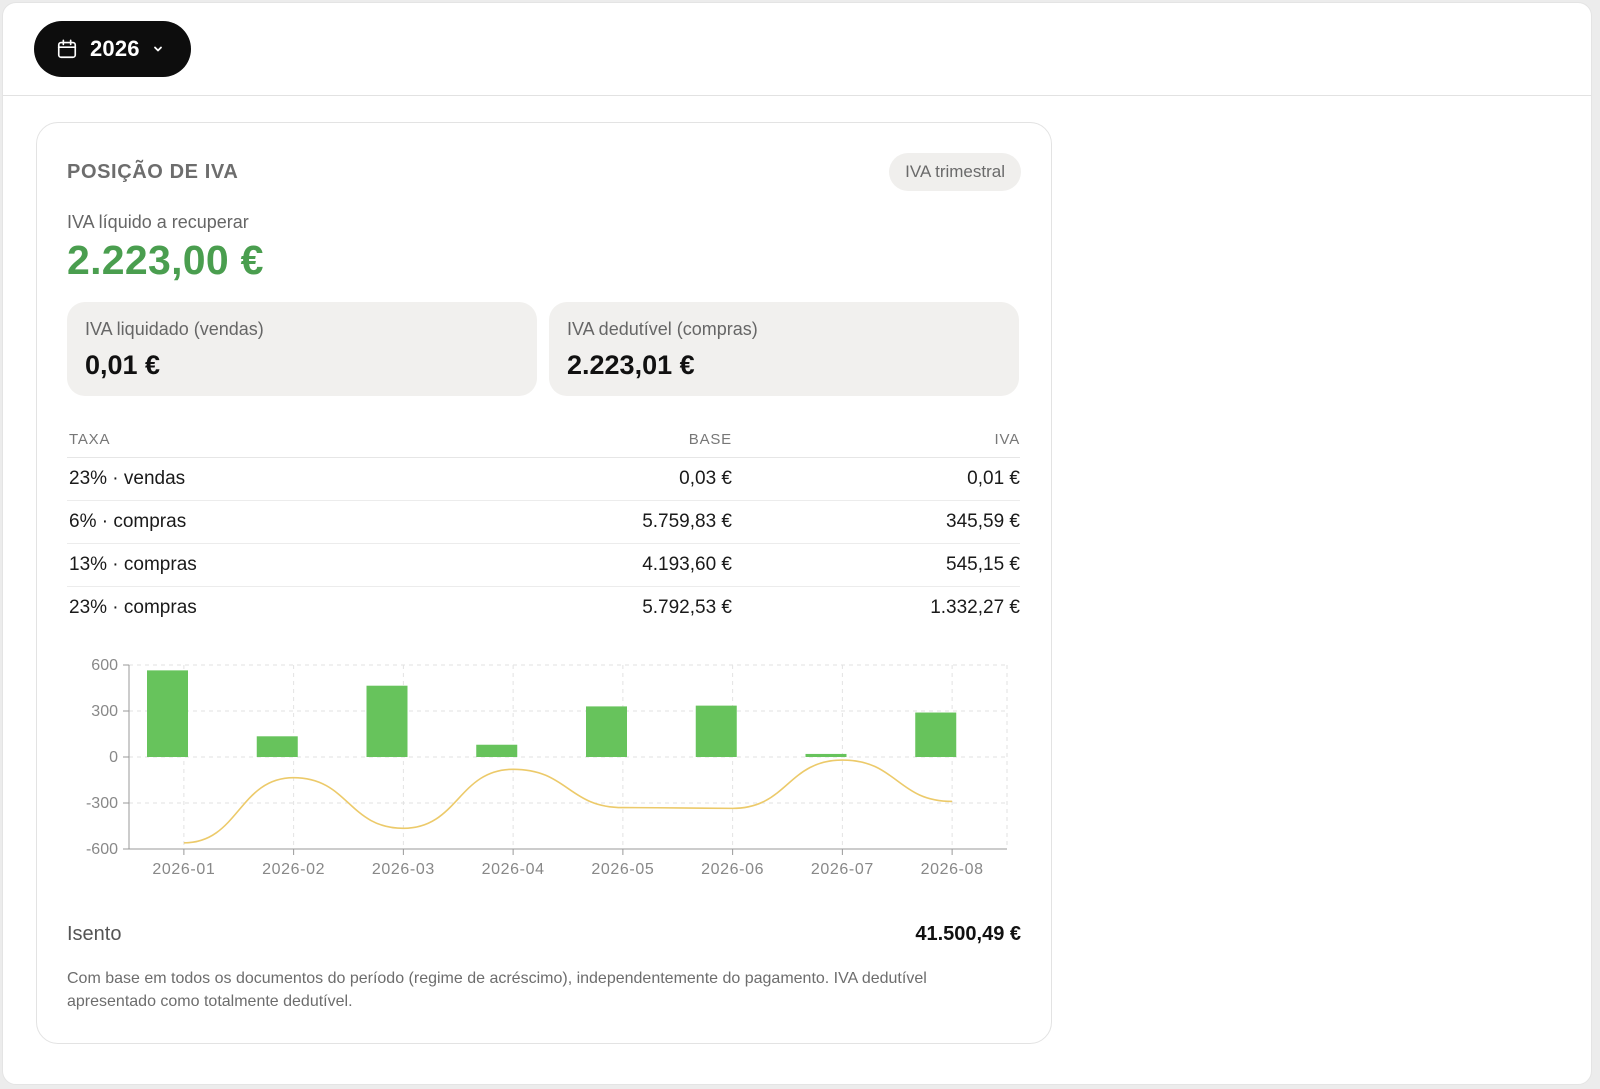 This screenshot has width=1600, height=1089. I want to click on vat-cell: 1.332,27 €, so click(975, 607).